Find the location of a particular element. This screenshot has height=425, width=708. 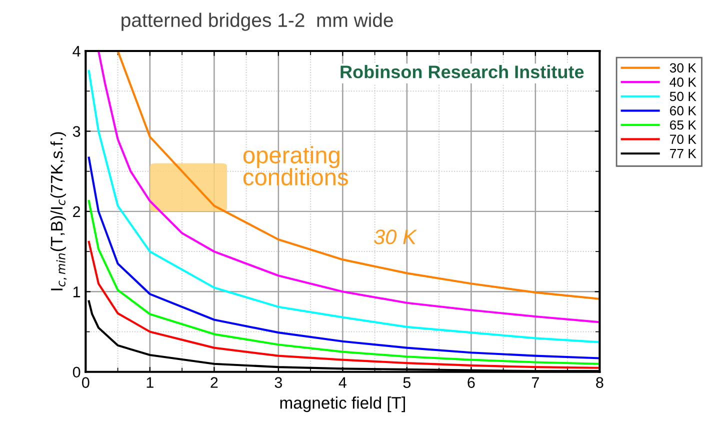

x-tick-label: 4 is located at coordinates (342, 382).